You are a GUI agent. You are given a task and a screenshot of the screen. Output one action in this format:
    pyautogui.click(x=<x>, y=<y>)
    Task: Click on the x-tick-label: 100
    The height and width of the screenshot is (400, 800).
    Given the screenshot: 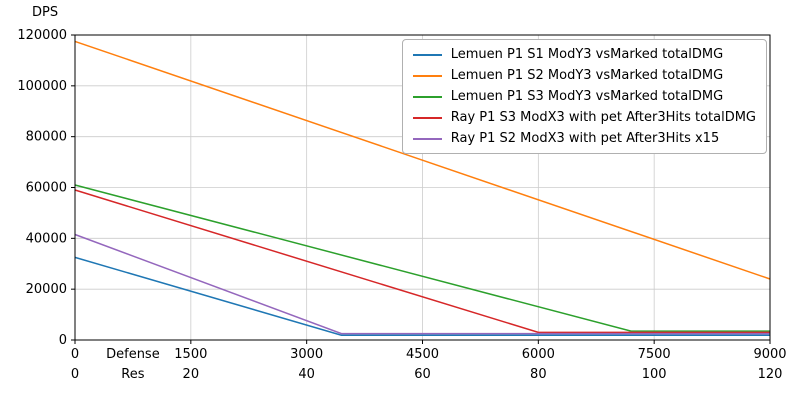 What is the action you would take?
    pyautogui.click(x=654, y=374)
    